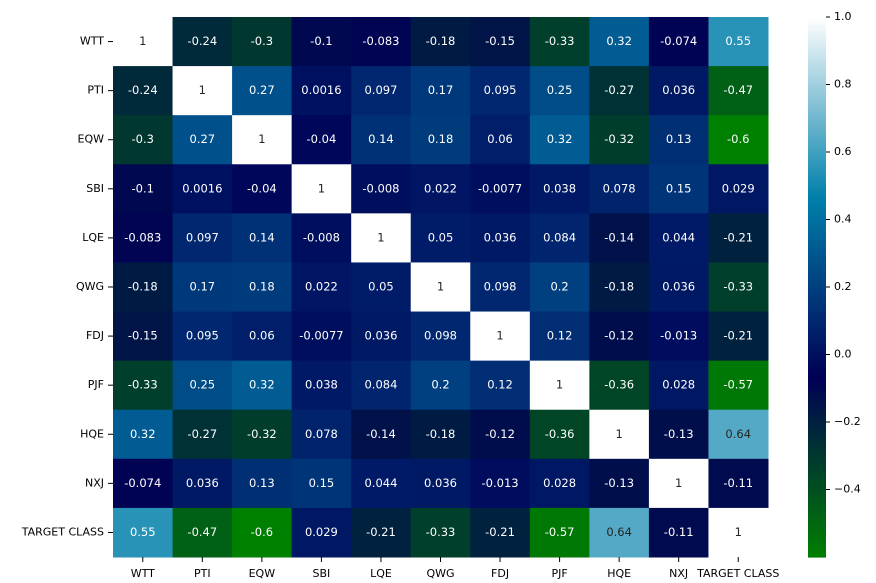 This screenshot has height=583, width=876. What do you see at coordinates (95, 90) in the screenshot?
I see `y-tick-label: PTI` at bounding box center [95, 90].